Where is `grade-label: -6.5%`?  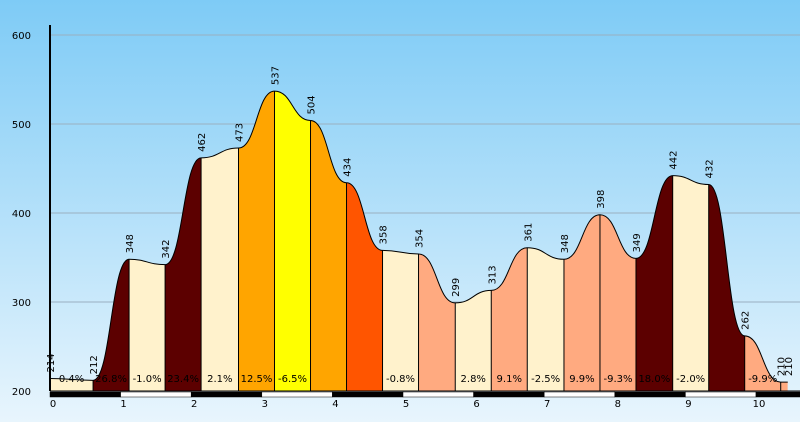 grade-label: -6.5% is located at coordinates (292, 379).